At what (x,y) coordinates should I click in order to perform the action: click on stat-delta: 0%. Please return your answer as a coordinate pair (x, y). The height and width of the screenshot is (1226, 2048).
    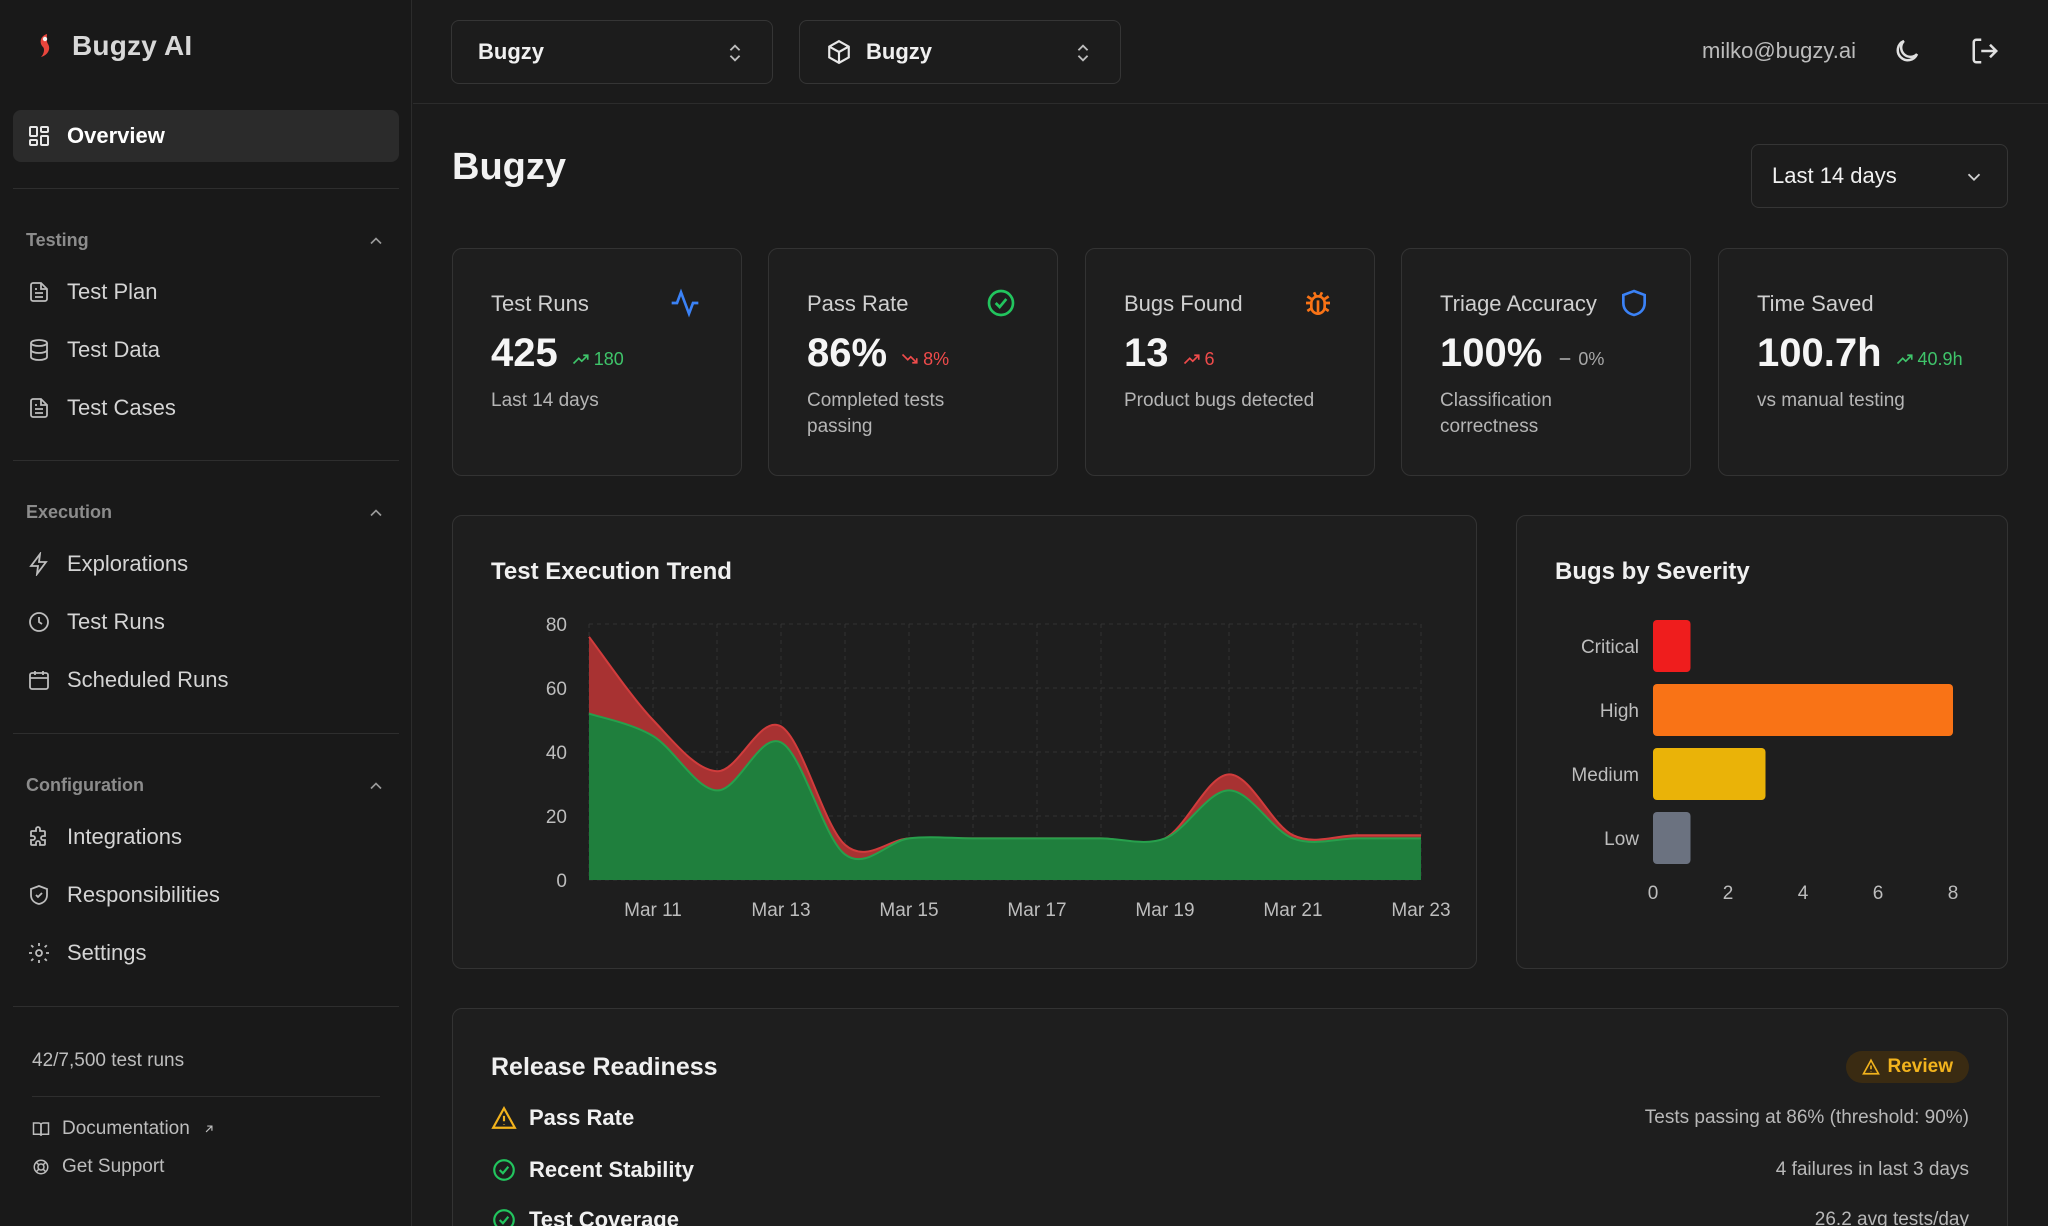
    Looking at the image, I should click on (1580, 359).